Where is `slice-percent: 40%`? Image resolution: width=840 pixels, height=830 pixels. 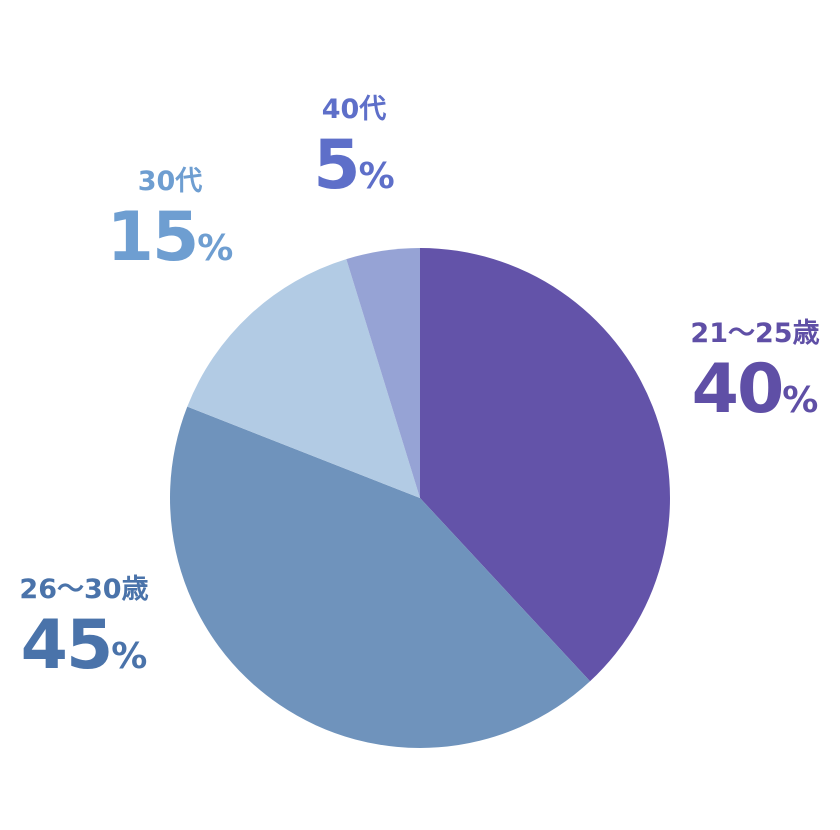
slice-percent: 40% is located at coordinates (747, 398).